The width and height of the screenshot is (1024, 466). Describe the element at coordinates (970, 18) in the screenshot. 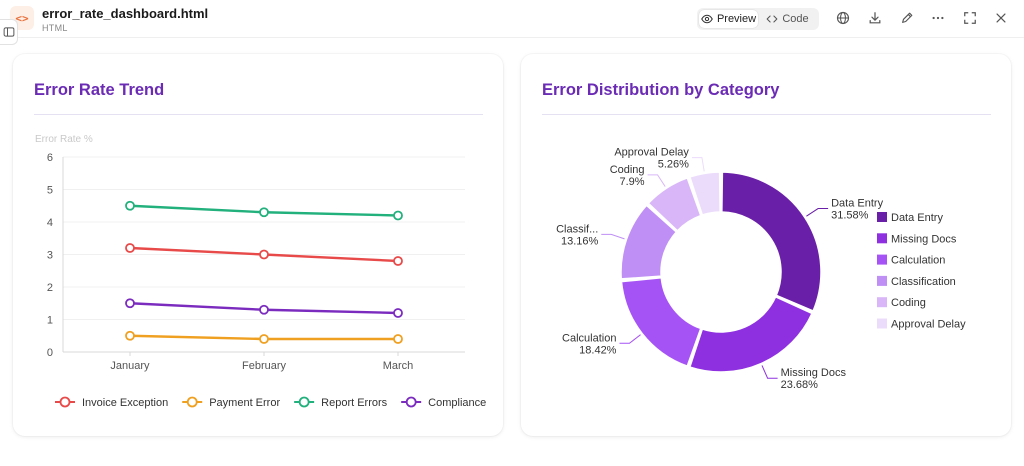

I see `expand-icon` at that location.